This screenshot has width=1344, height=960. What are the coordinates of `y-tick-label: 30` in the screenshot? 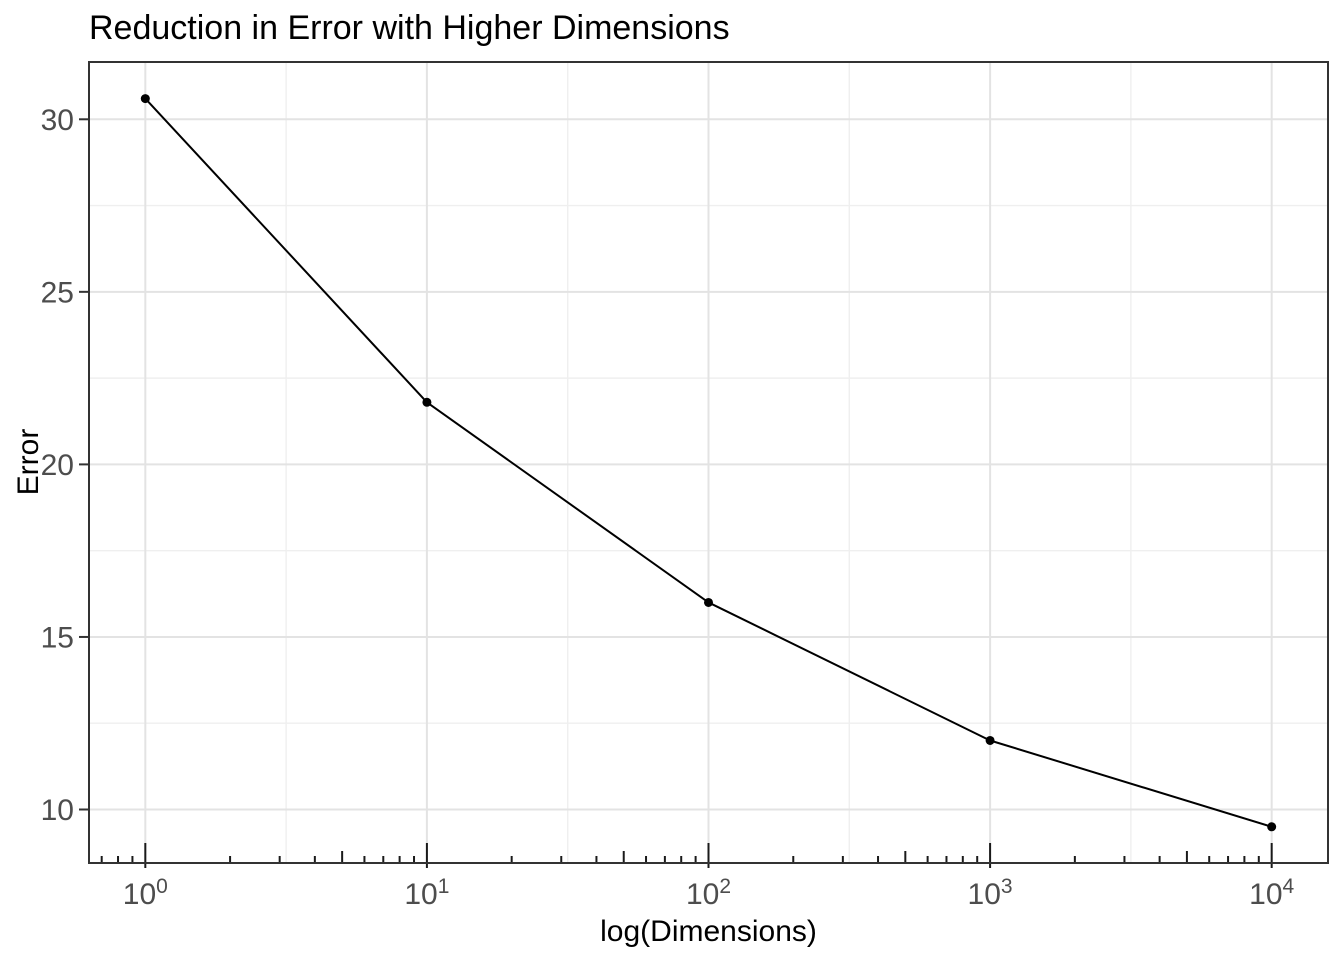 It's located at (57, 120).